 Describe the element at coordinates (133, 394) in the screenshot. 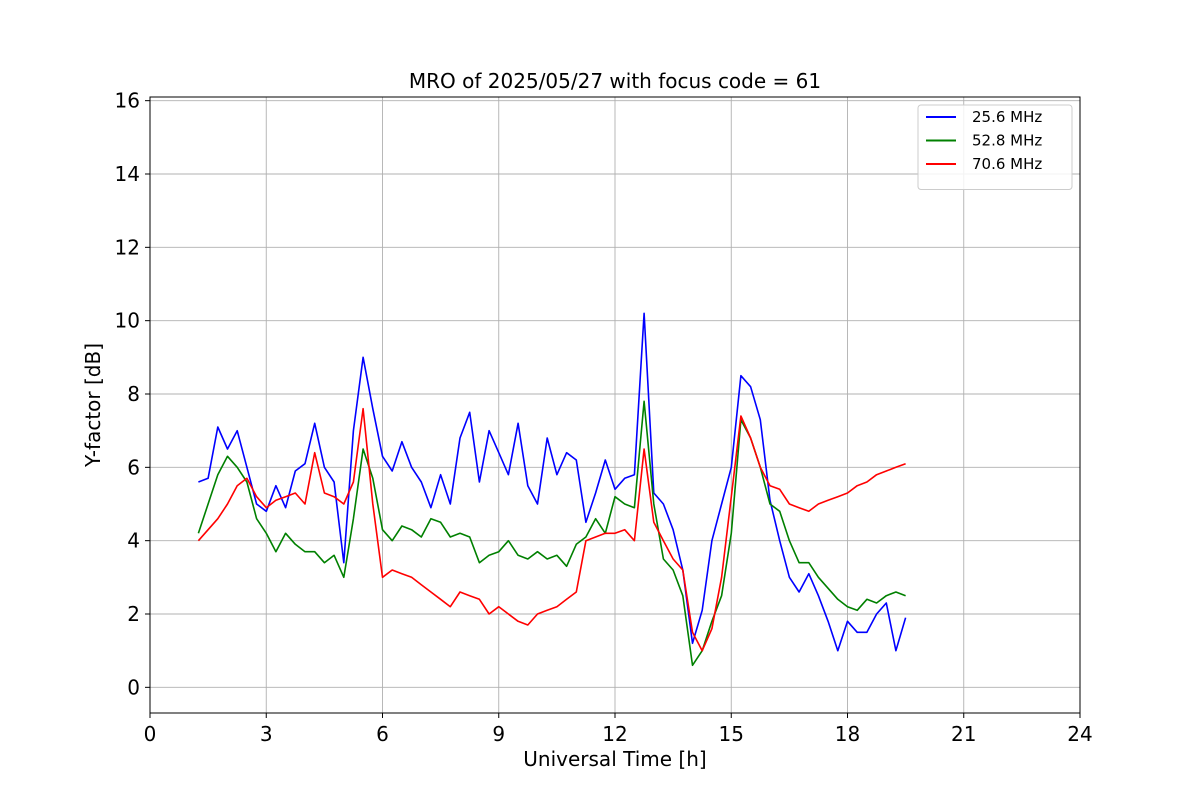

I see `y-tick-label: 8` at that location.